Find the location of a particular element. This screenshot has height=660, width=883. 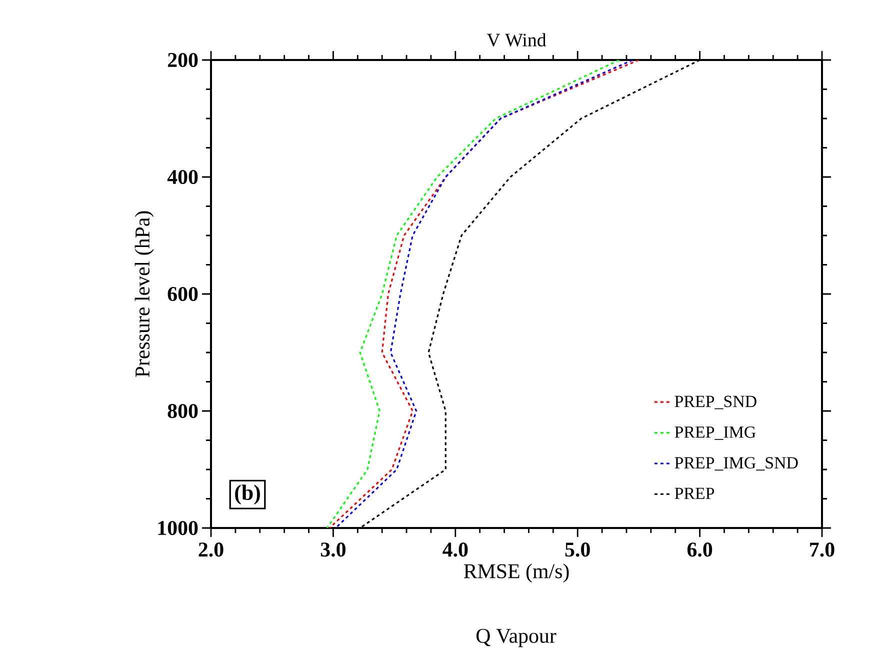

x-tick-label: 2.0 is located at coordinates (211, 549).